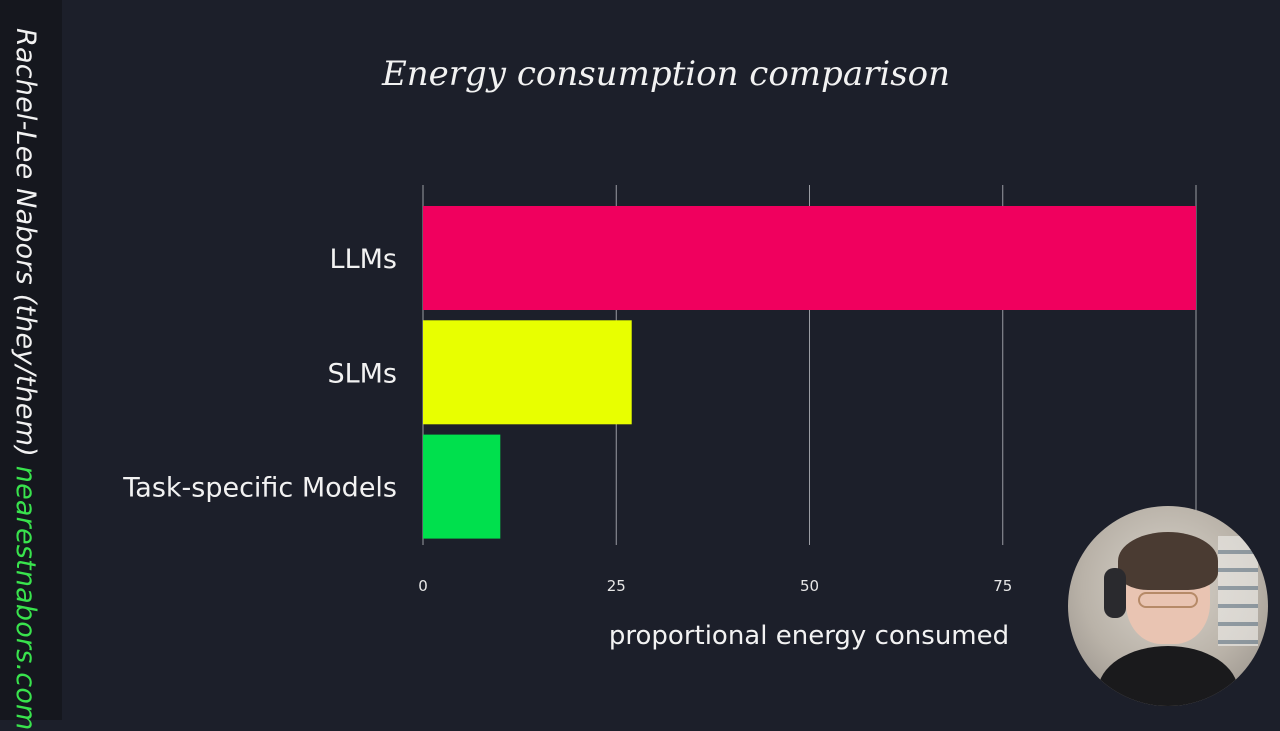 The height and width of the screenshot is (731, 1280). Describe the element at coordinates (25, 242) in the screenshot. I see `presenter-name: Rachel-Lee Nabors (they/them)` at that location.